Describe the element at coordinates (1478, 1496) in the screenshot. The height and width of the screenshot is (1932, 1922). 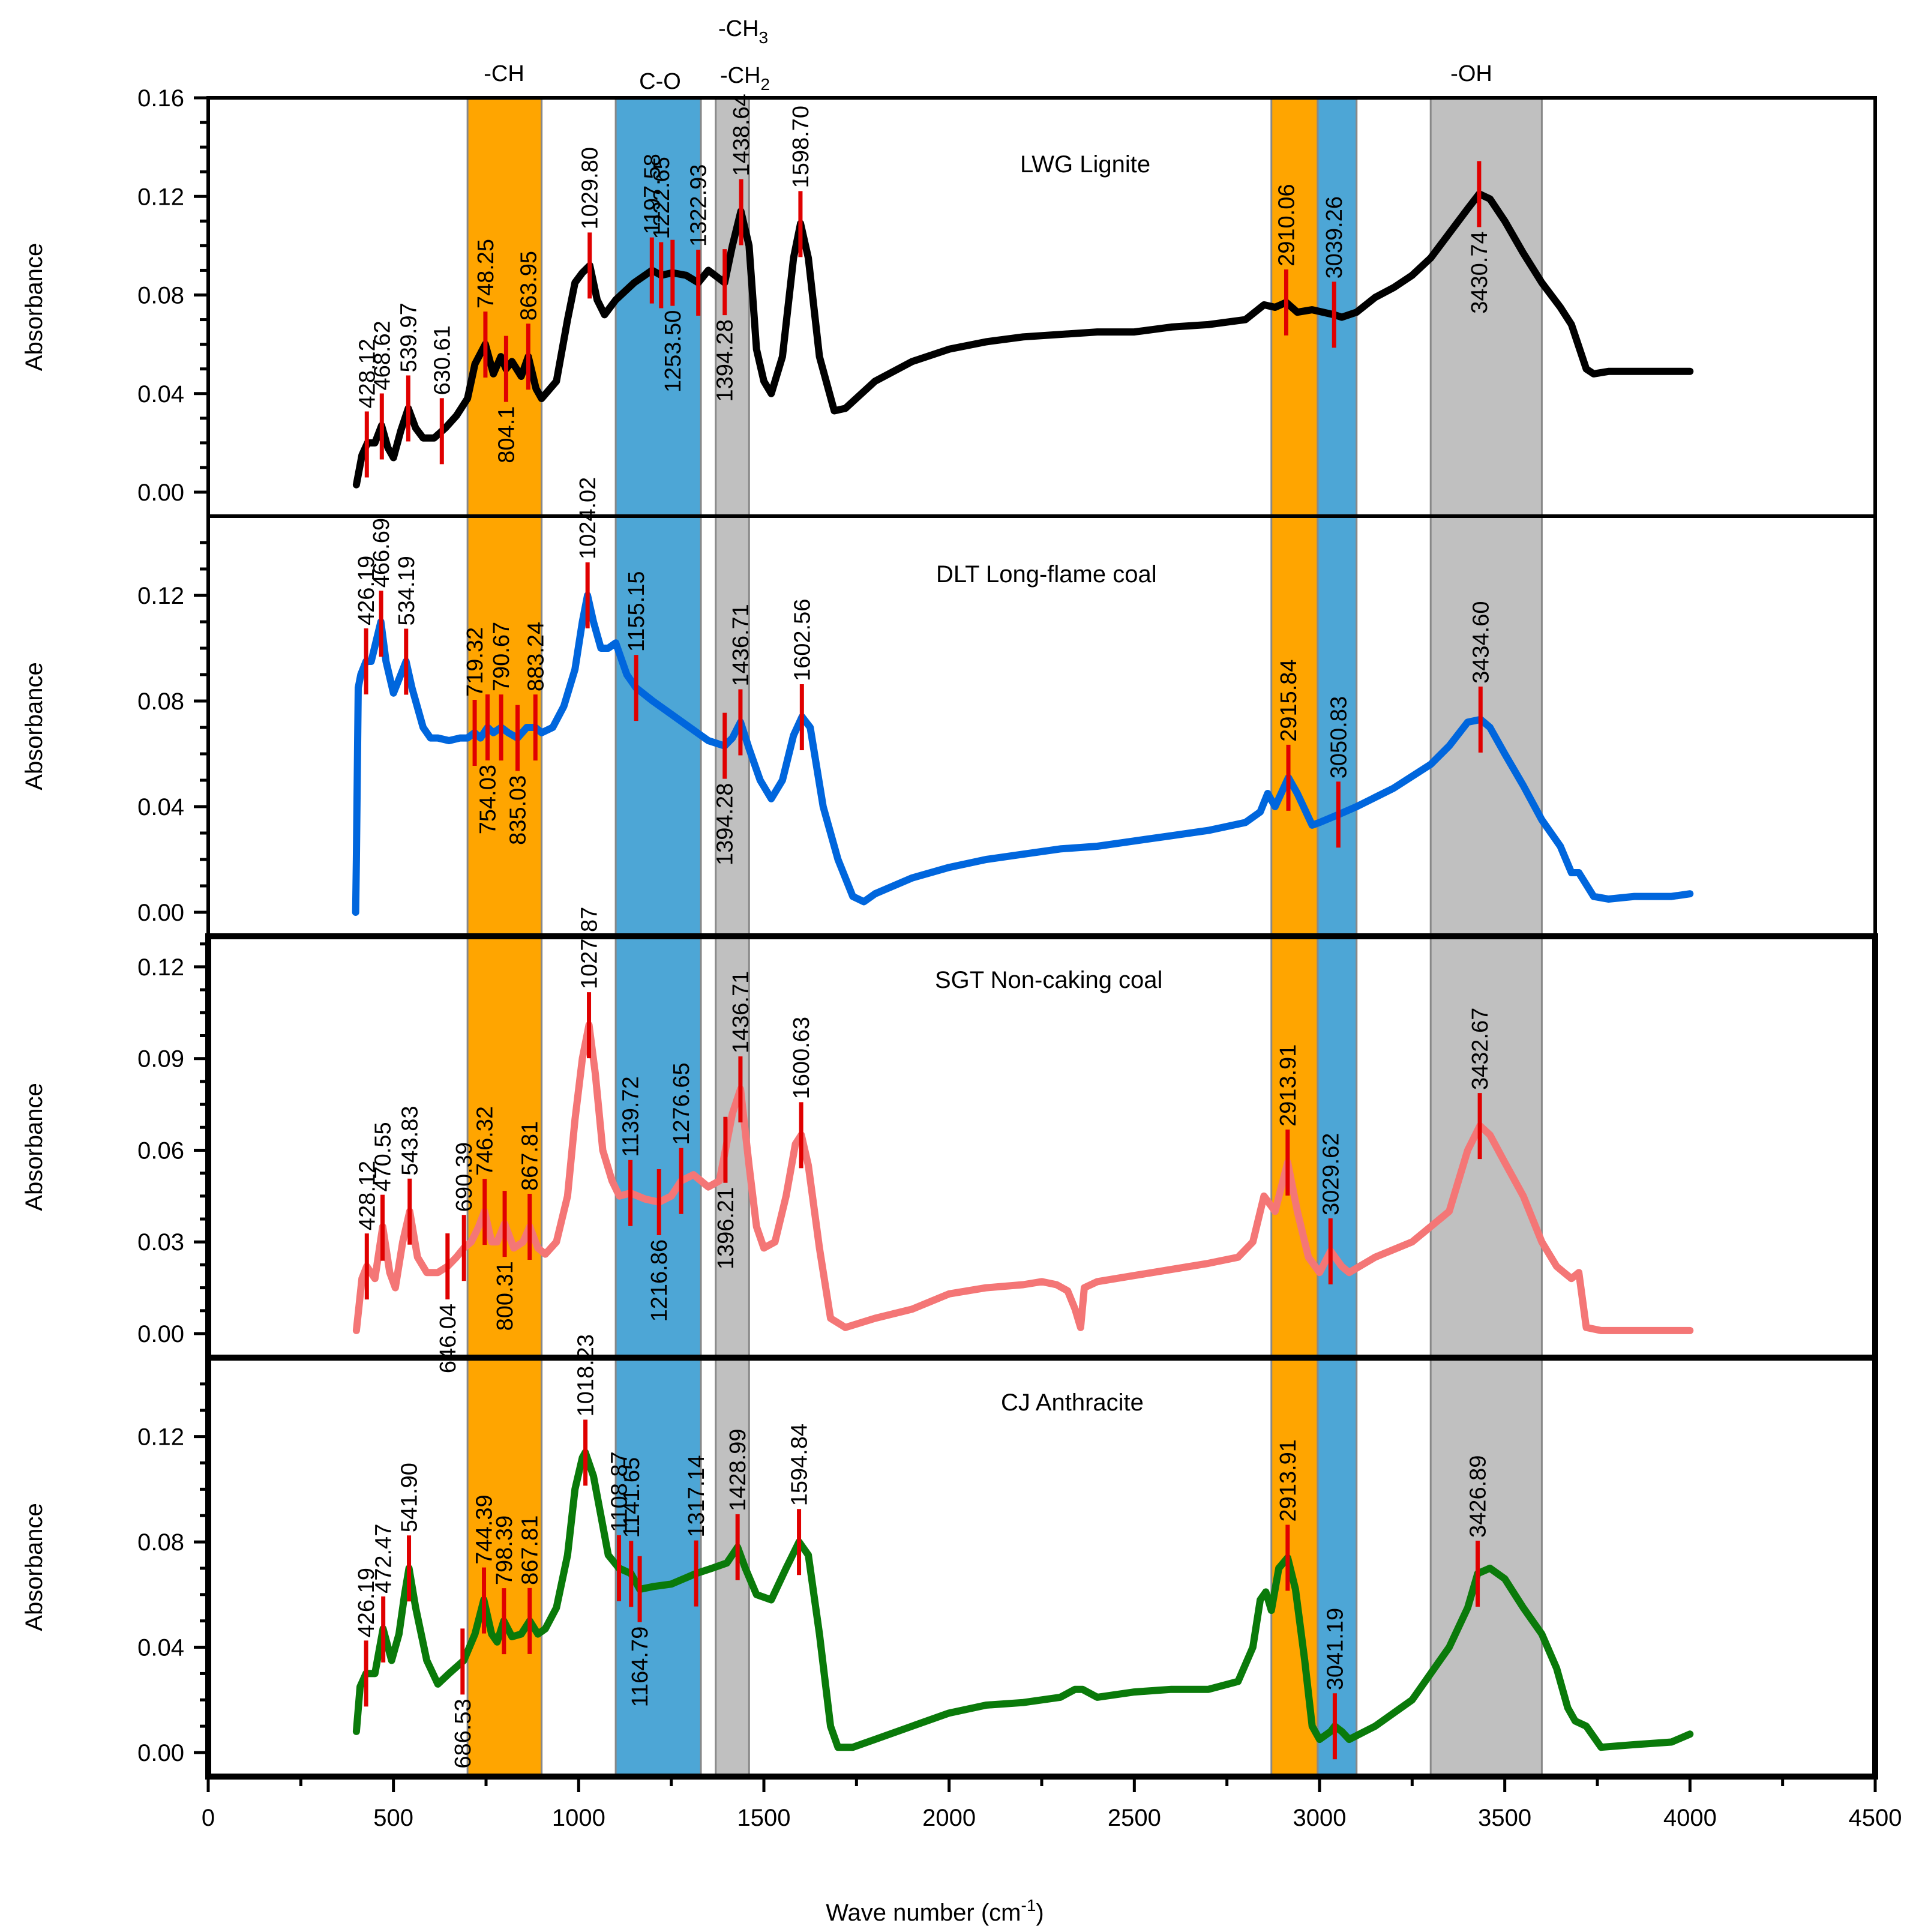
I see `peak-label: 3426.89` at that location.